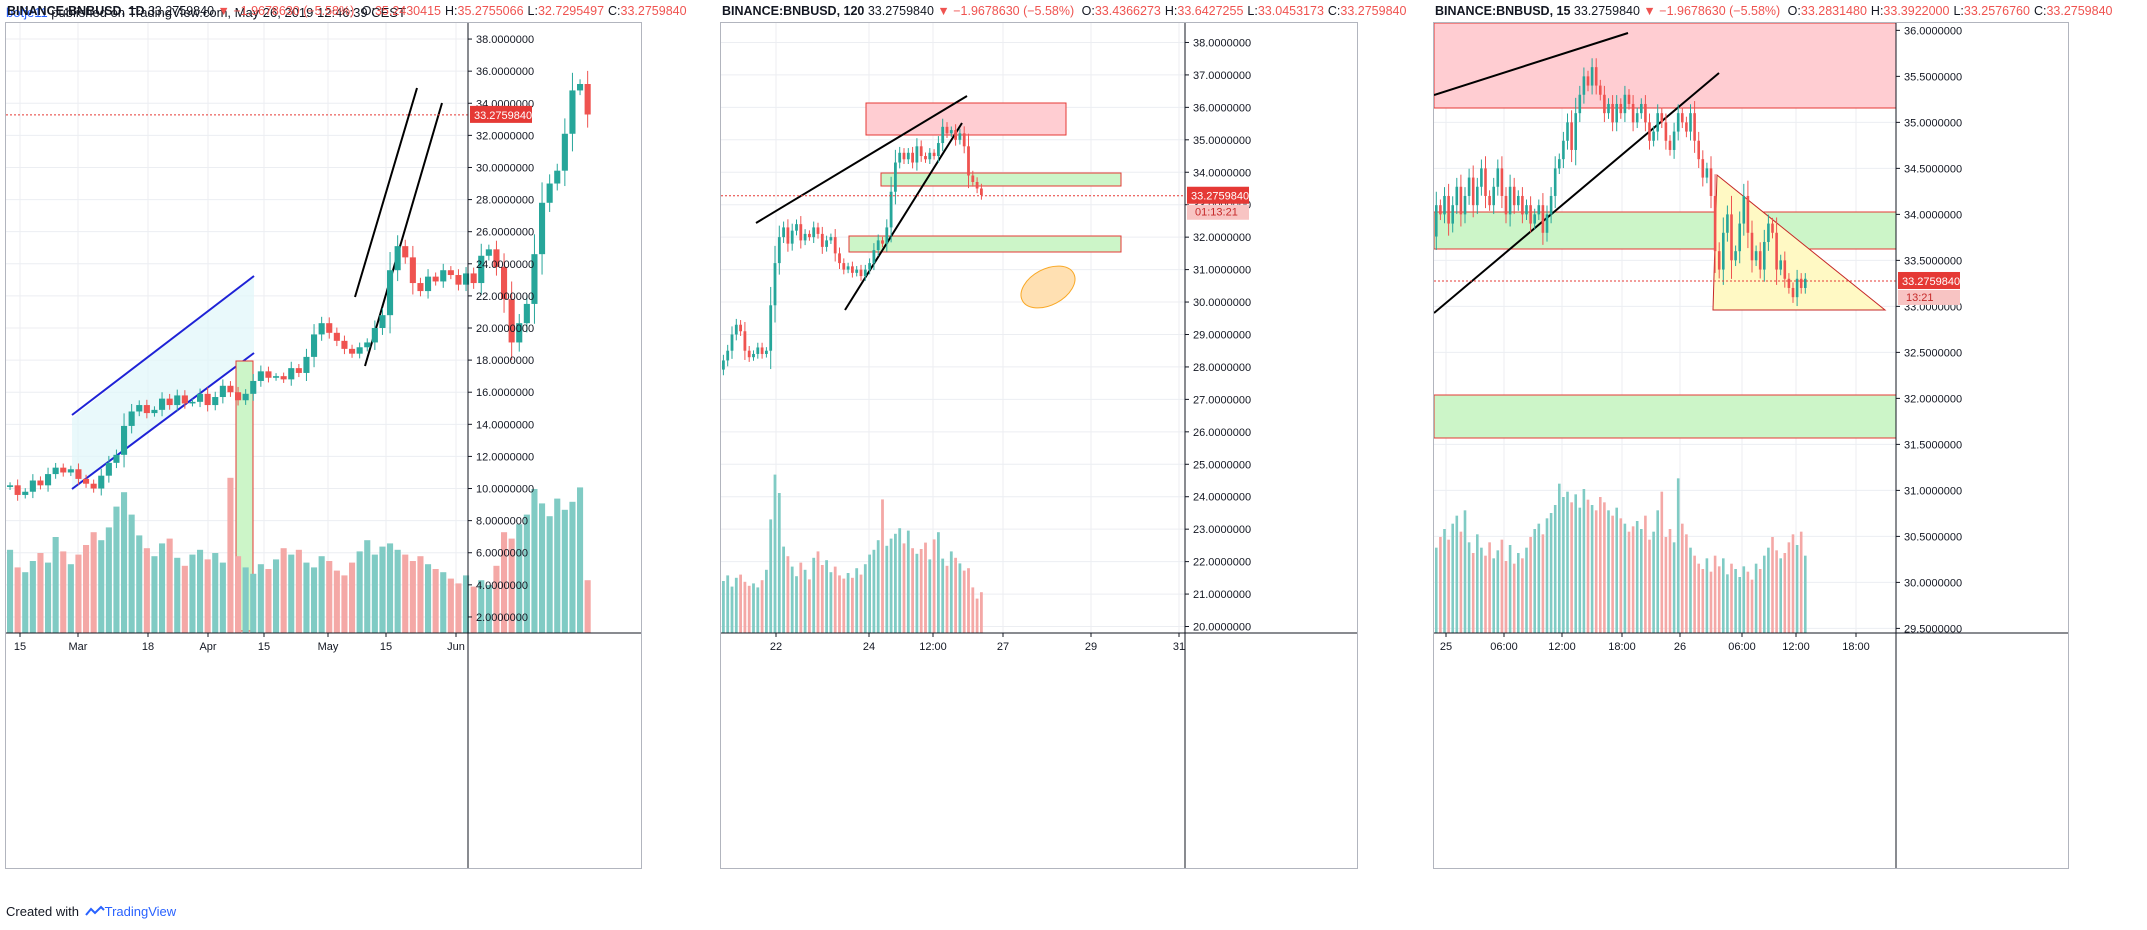 This screenshot has height=930, width=2147. Describe the element at coordinates (27, 12) in the screenshot. I see `author-link: botje11` at that location.